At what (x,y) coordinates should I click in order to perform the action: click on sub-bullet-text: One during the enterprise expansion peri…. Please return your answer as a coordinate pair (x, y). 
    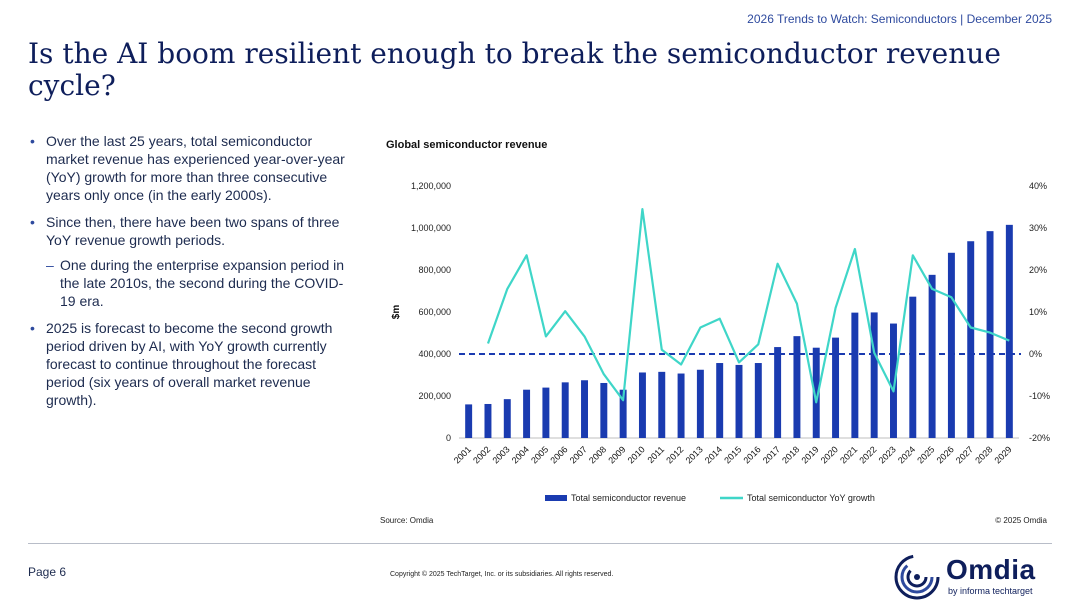
    Looking at the image, I should click on (202, 283).